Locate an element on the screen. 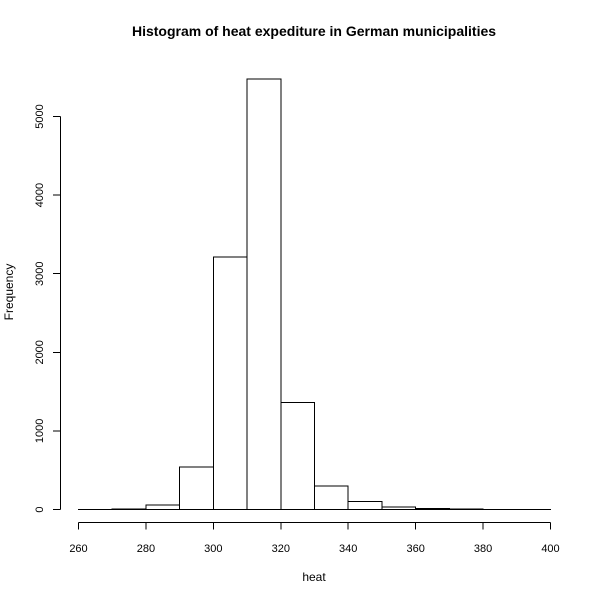 This screenshot has width=600, height=600. x-tick-label: 260 is located at coordinates (78, 549).